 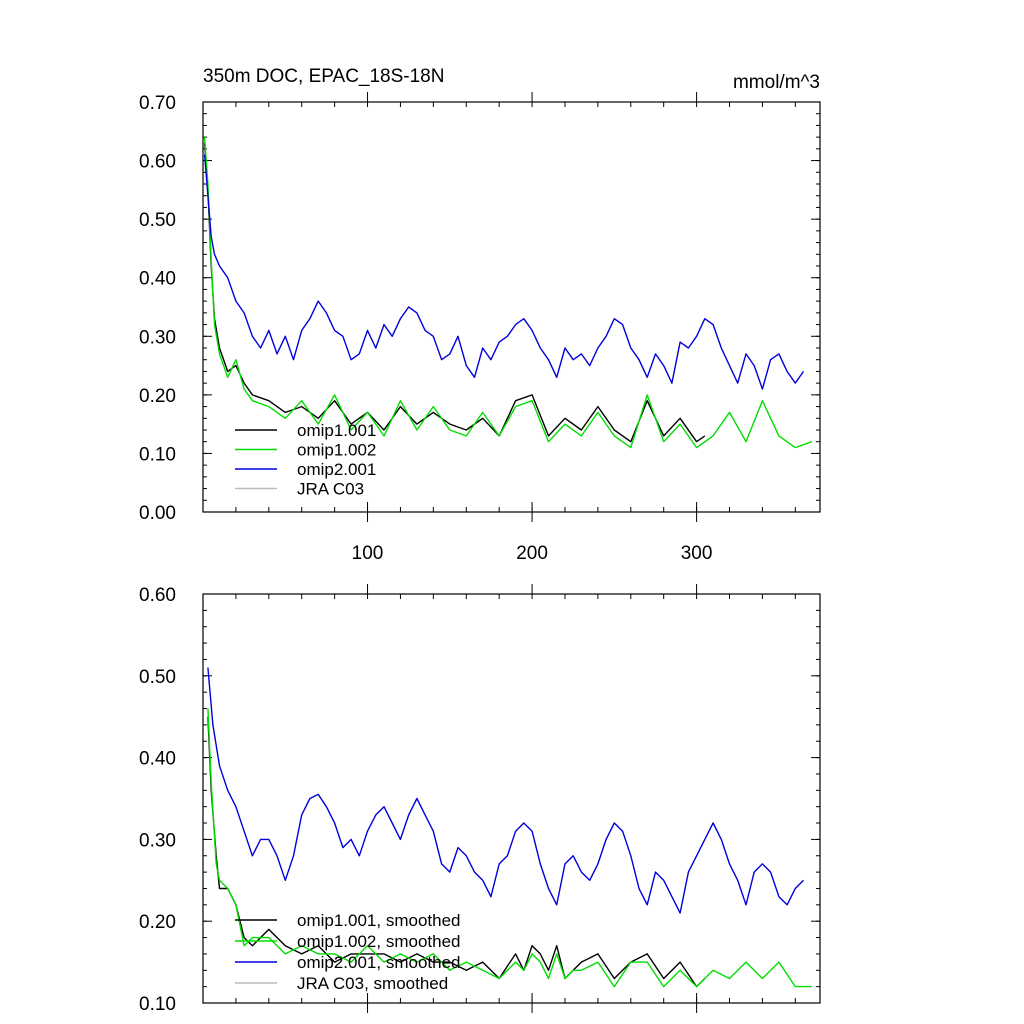 I want to click on y-tick-label: 0.70, so click(x=157, y=103).